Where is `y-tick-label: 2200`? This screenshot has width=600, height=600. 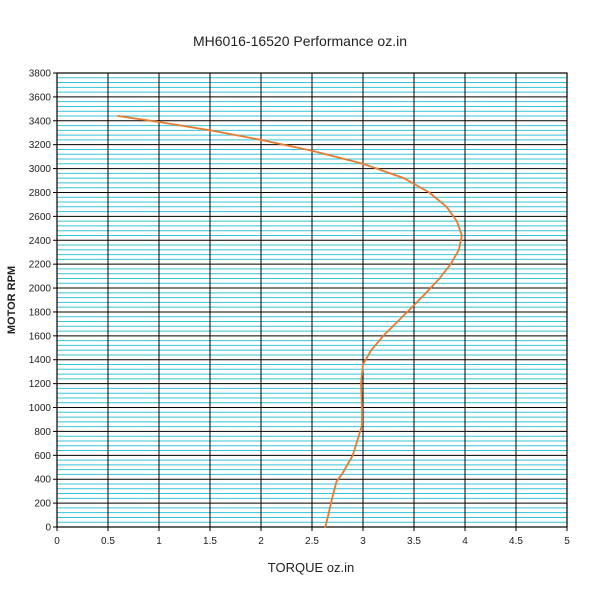
y-tick-label: 2200 is located at coordinates (40, 265).